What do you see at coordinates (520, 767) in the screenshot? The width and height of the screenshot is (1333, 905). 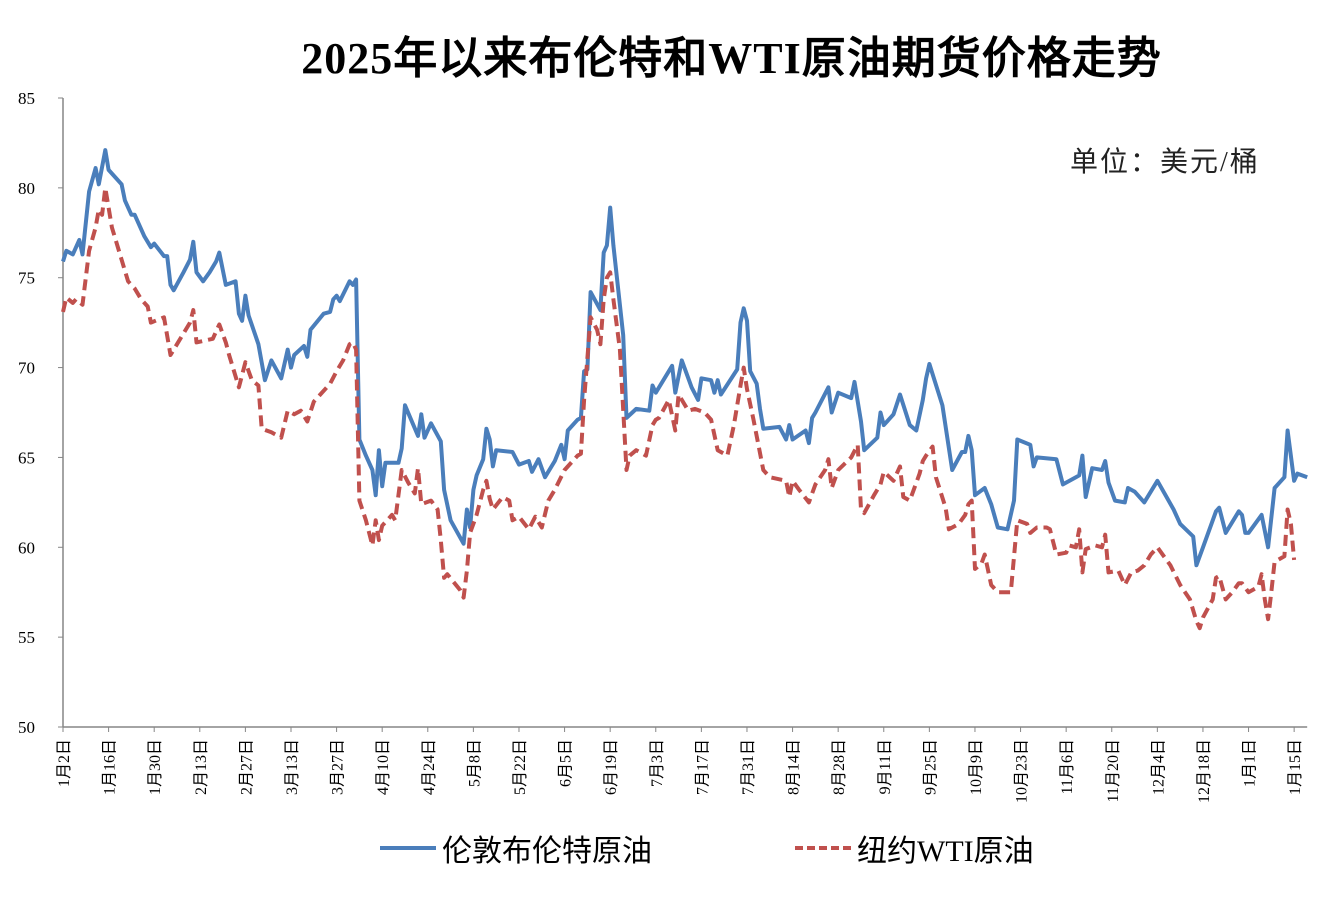 I see `x-tick-label: 5月22日` at bounding box center [520, 767].